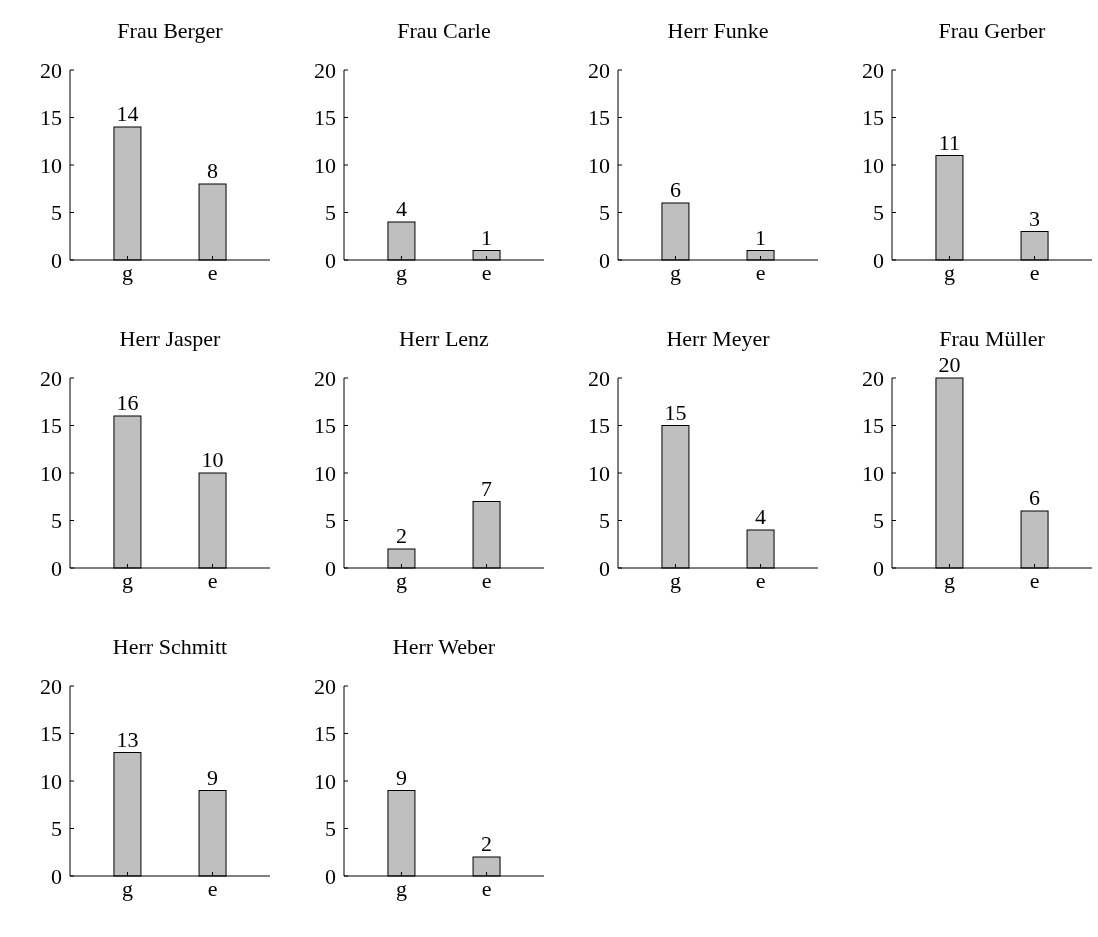  What do you see at coordinates (127, 402) in the screenshot?
I see `data-label: 16` at bounding box center [127, 402].